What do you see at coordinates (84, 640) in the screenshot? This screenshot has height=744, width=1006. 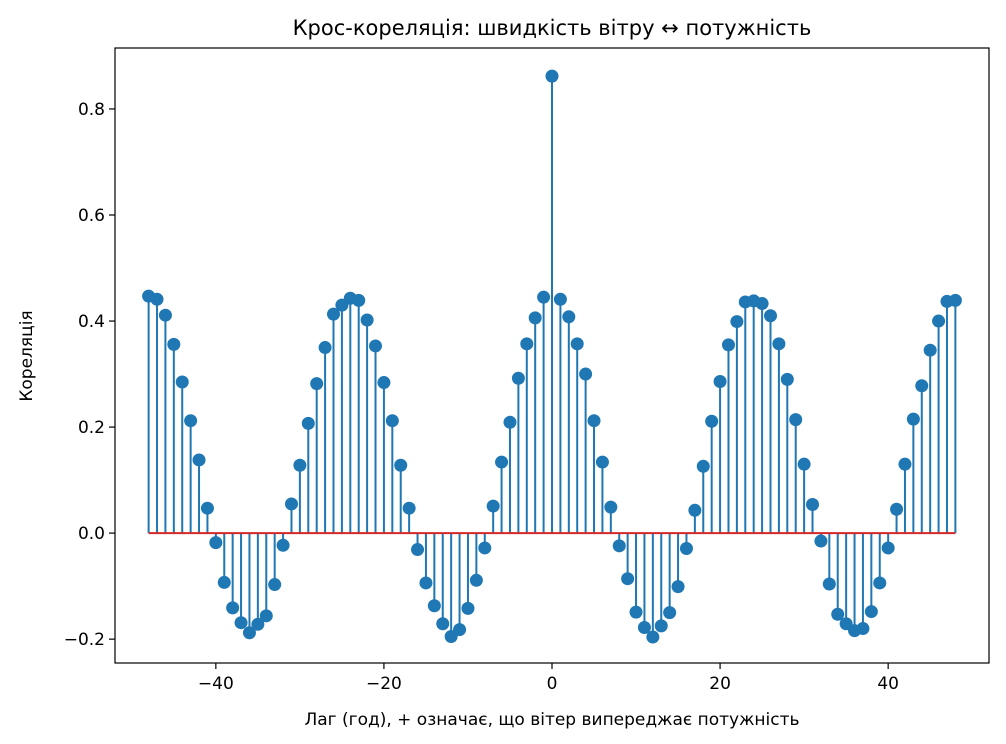 I see `y-tick-label: −0.2` at bounding box center [84, 640].